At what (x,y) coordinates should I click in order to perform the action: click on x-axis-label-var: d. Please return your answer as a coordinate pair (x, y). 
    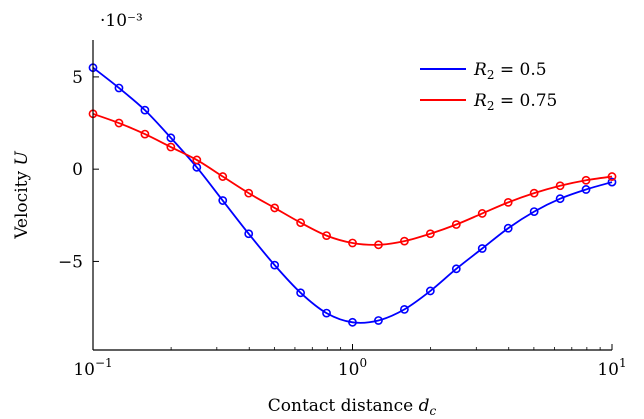
    Looking at the image, I should click on (424, 406).